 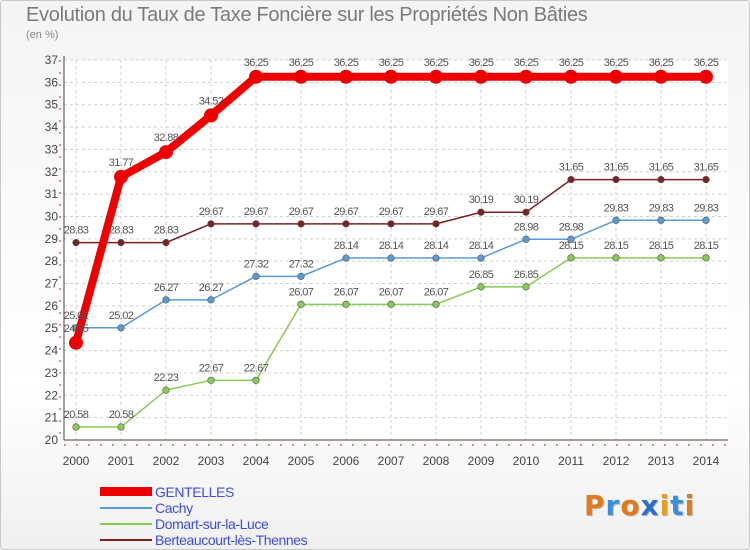 What do you see at coordinates (126, 491) in the screenshot?
I see `legend-swatch-gentelles` at bounding box center [126, 491].